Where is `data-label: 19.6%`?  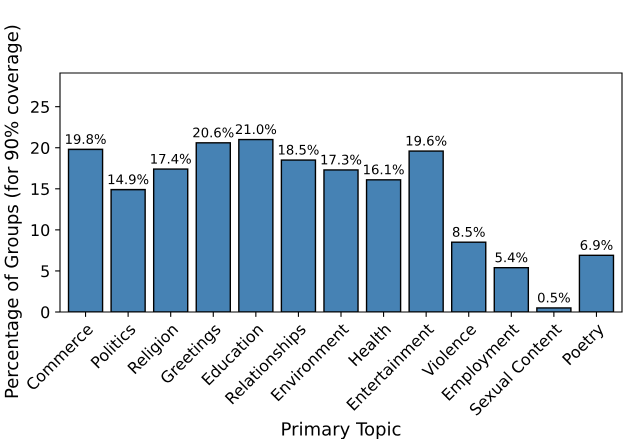 data-label: 19.6% is located at coordinates (426, 141).